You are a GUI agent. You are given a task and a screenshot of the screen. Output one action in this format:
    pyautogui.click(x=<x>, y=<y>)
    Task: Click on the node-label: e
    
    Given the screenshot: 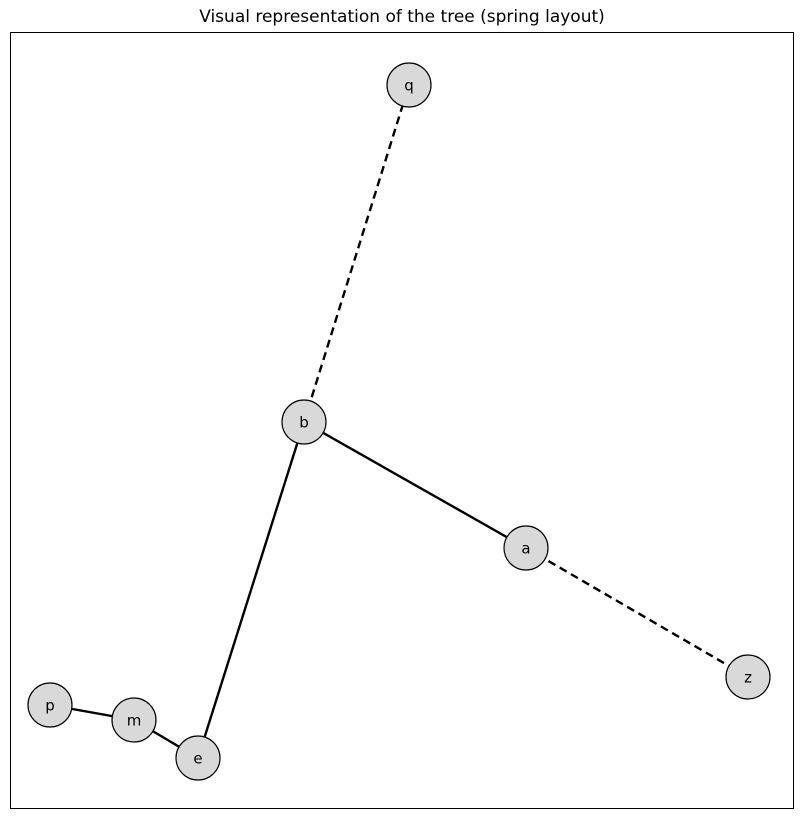 What is the action you would take?
    pyautogui.click(x=197, y=759)
    